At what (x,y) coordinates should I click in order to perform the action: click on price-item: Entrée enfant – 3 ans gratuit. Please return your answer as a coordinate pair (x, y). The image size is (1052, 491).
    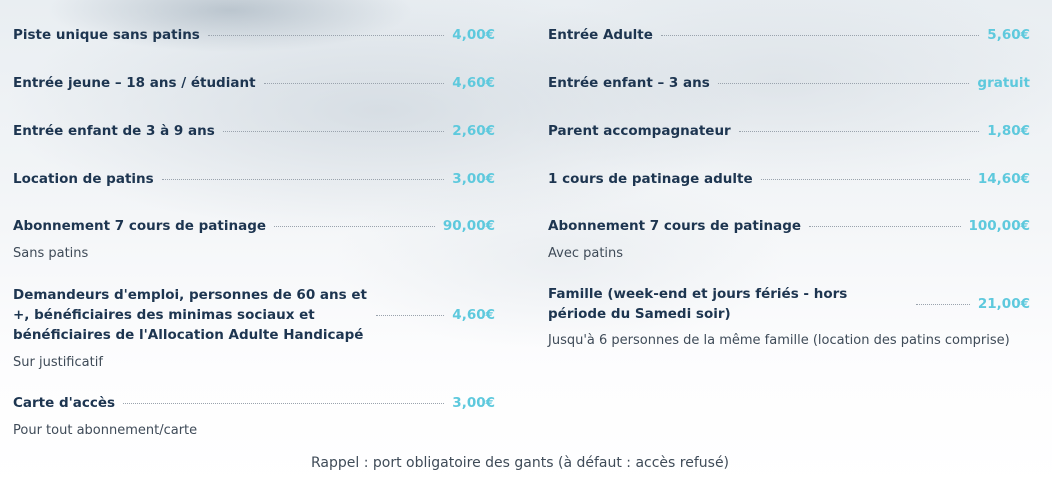
    Looking at the image, I should click on (789, 83).